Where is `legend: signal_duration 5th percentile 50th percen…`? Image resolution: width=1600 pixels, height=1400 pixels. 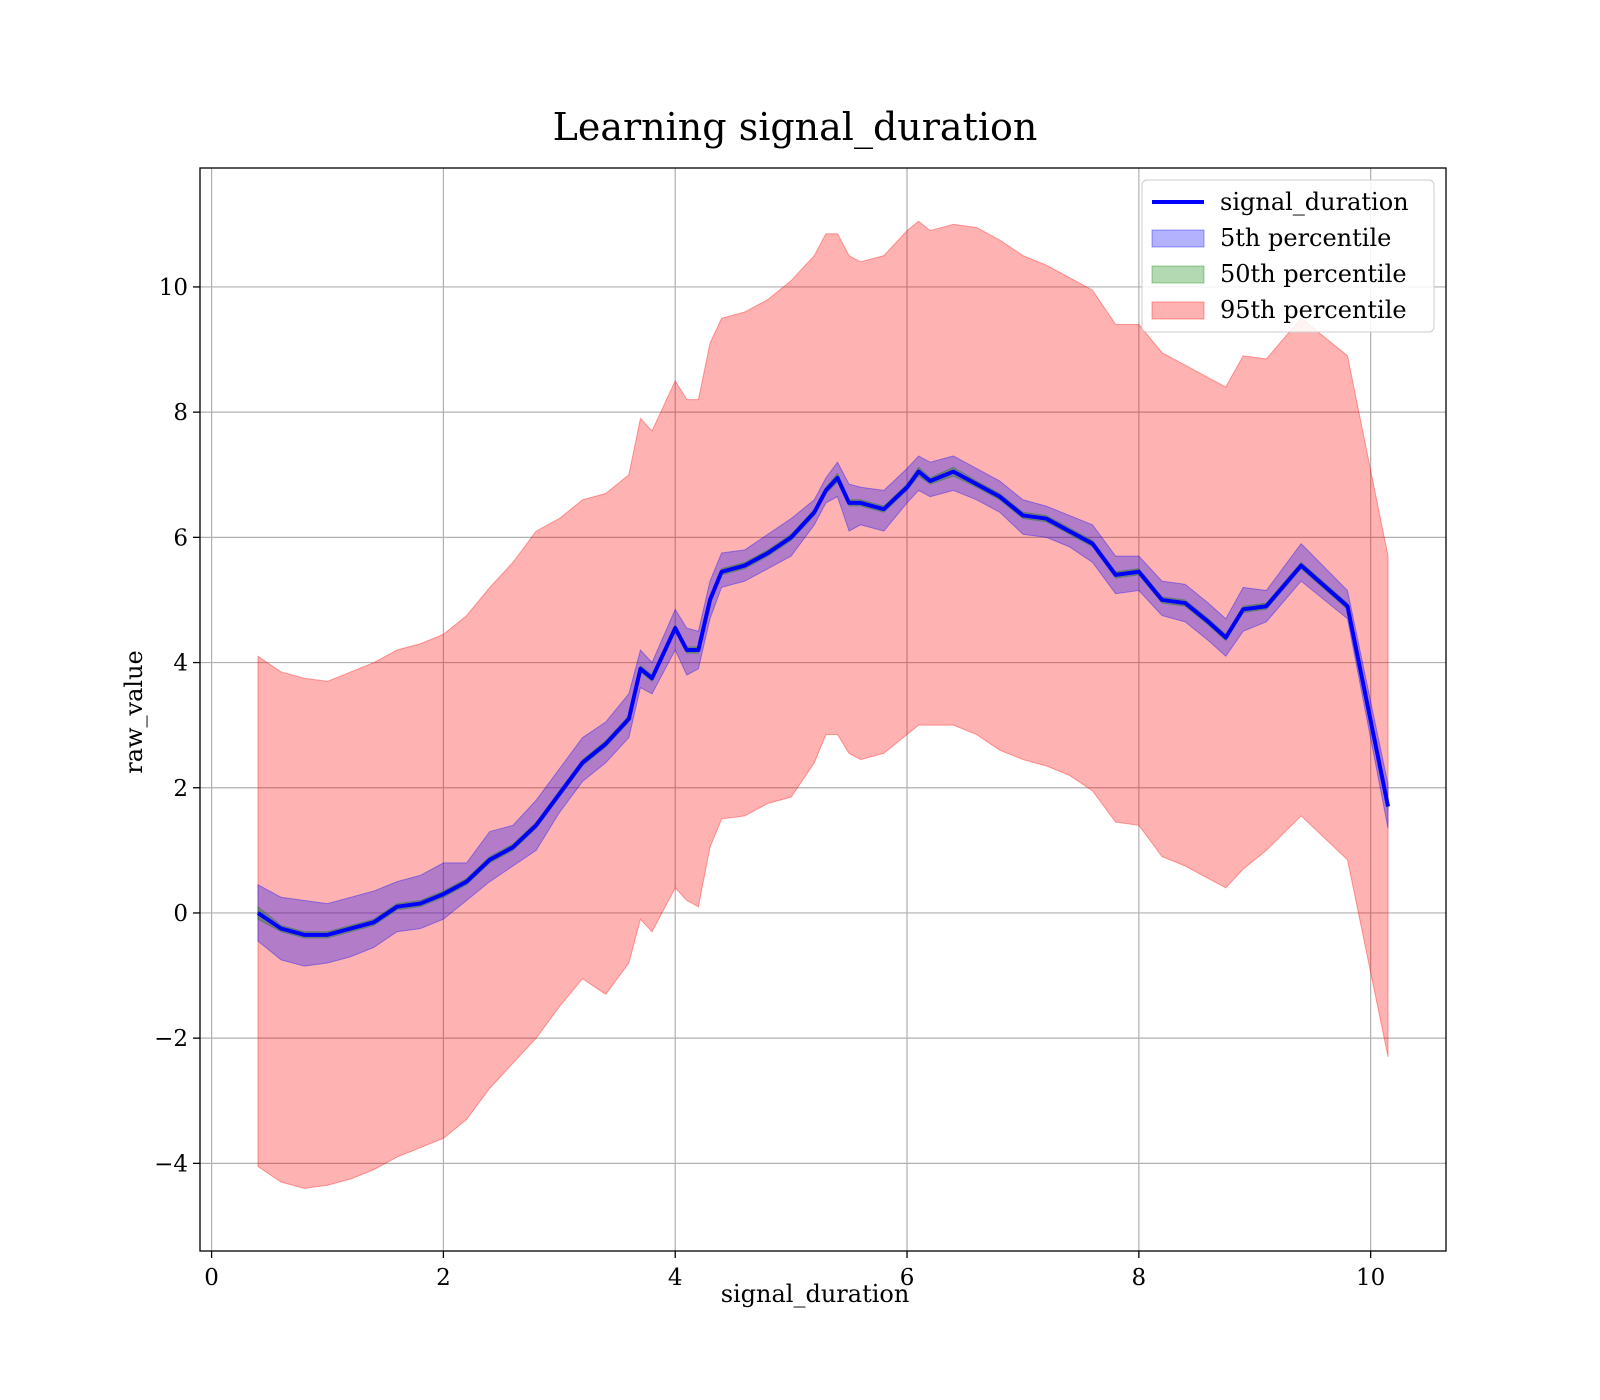
legend: signal_duration 5th percentile 50th percen… is located at coordinates (1288, 256).